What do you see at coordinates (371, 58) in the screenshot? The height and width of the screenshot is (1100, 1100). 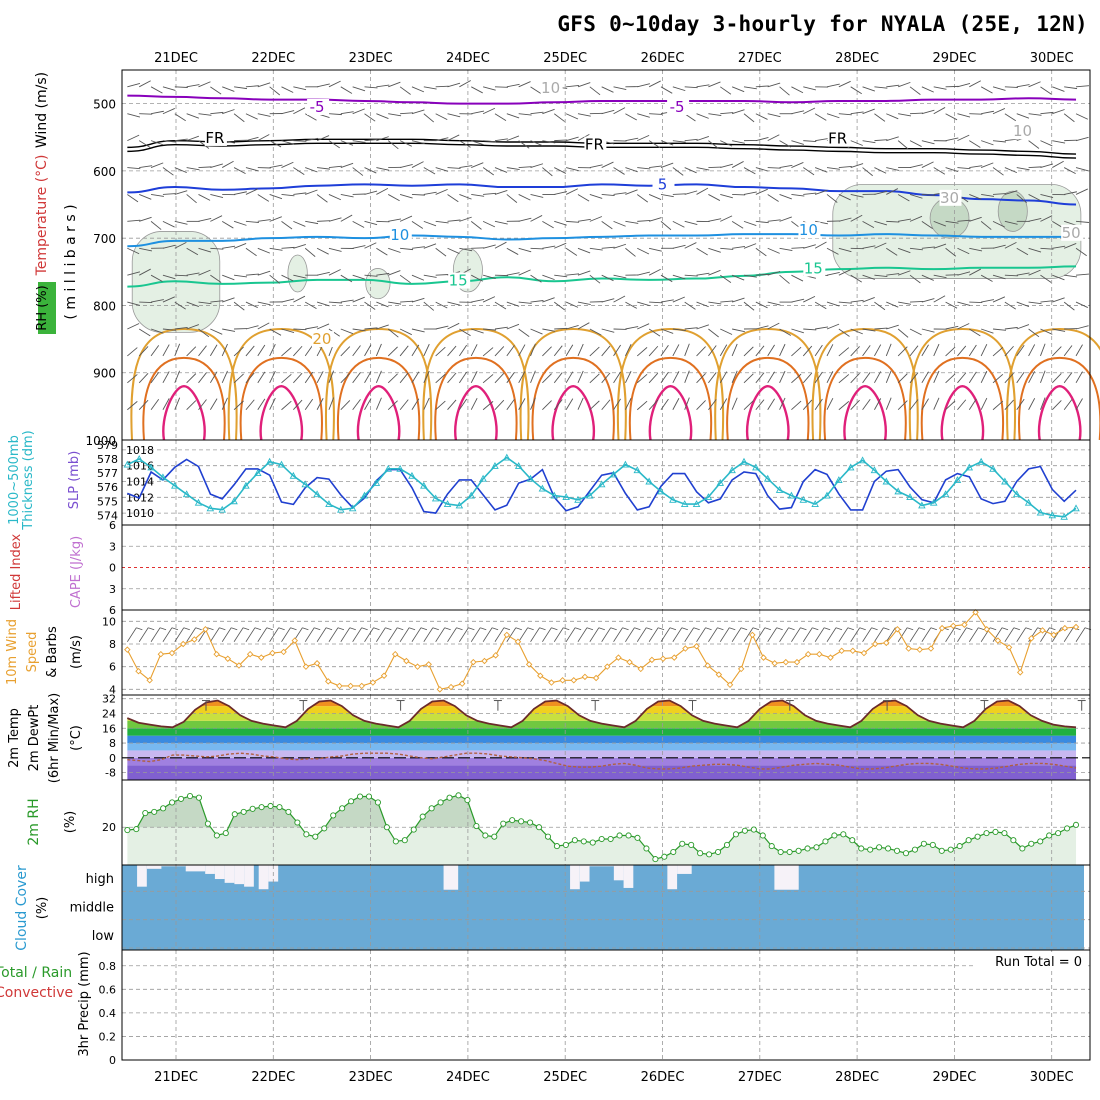 I see `date-label-top: 23DEC` at bounding box center [371, 58].